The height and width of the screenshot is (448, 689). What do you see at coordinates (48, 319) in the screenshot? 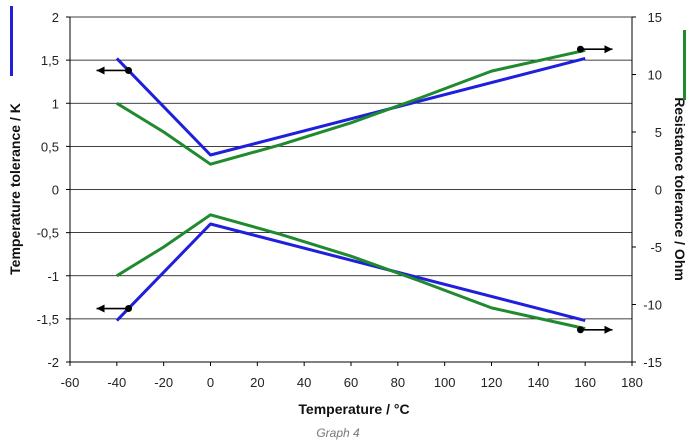
I see `y-left-tick-label: -1,5` at bounding box center [48, 319].